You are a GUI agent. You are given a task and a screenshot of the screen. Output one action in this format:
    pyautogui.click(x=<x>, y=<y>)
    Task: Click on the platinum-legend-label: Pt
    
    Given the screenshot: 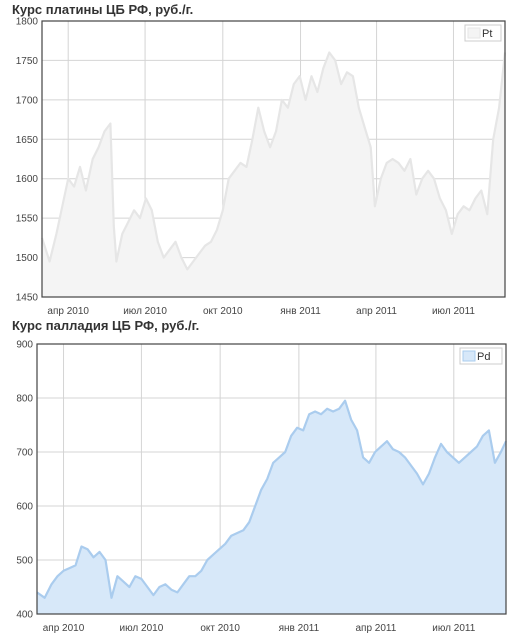 What is the action you would take?
    pyautogui.click(x=487, y=34)
    